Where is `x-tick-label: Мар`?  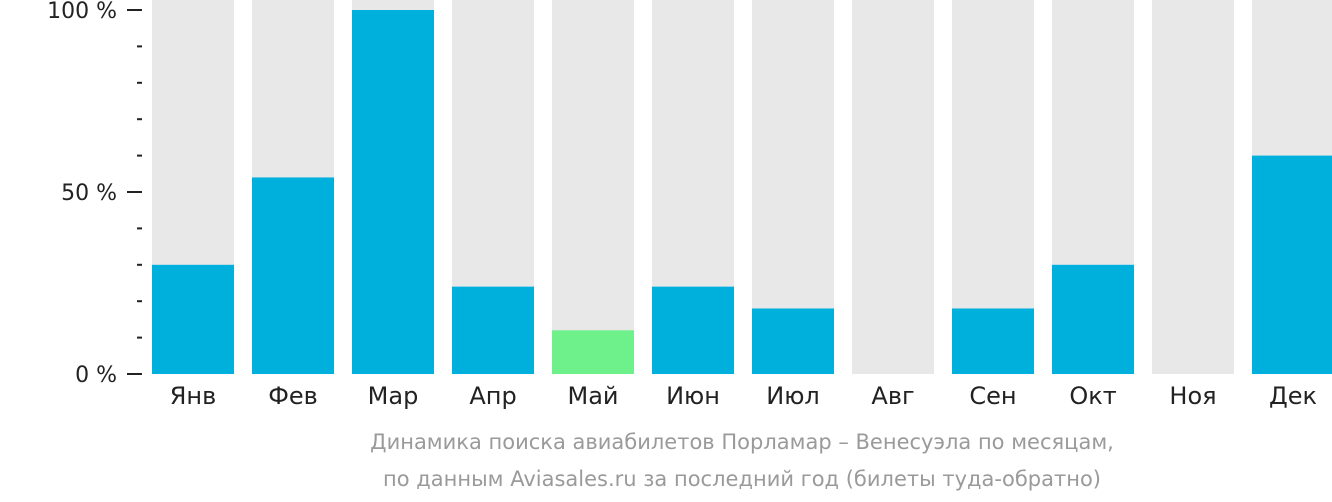
x-tick-label: Мар is located at coordinates (393, 396).